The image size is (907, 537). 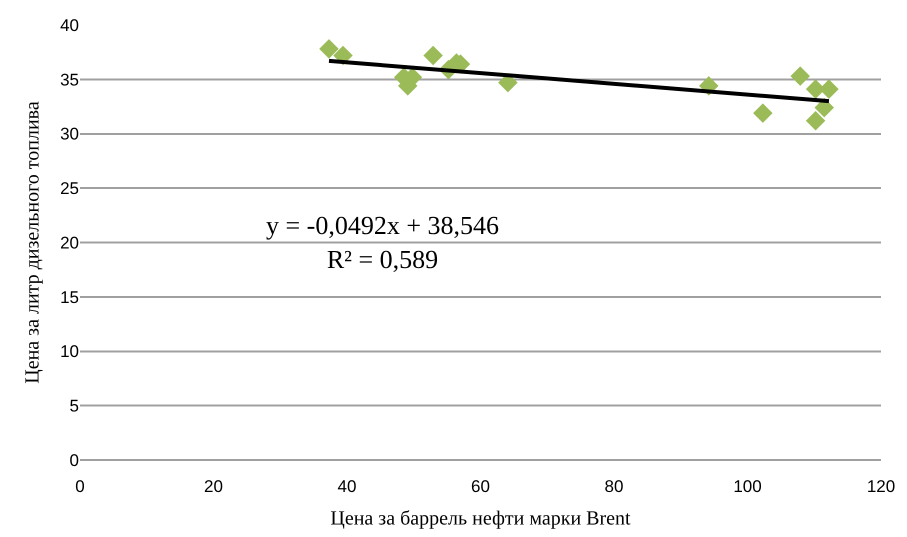 What do you see at coordinates (614, 486) in the screenshot?
I see `x-tick-label: 80` at bounding box center [614, 486].